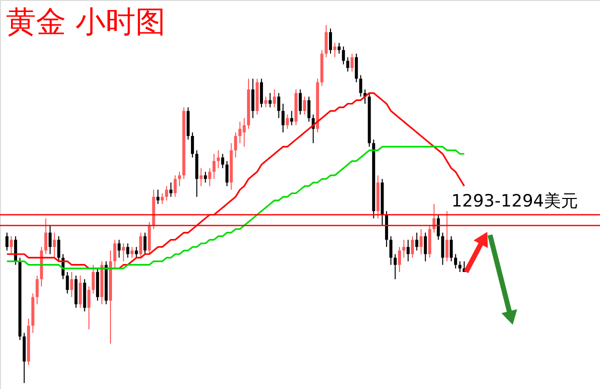 The height and width of the screenshot is (389, 600). What do you see at coordinates (86, 22) in the screenshot?
I see `chart-title: 黄金 小时图` at bounding box center [86, 22].